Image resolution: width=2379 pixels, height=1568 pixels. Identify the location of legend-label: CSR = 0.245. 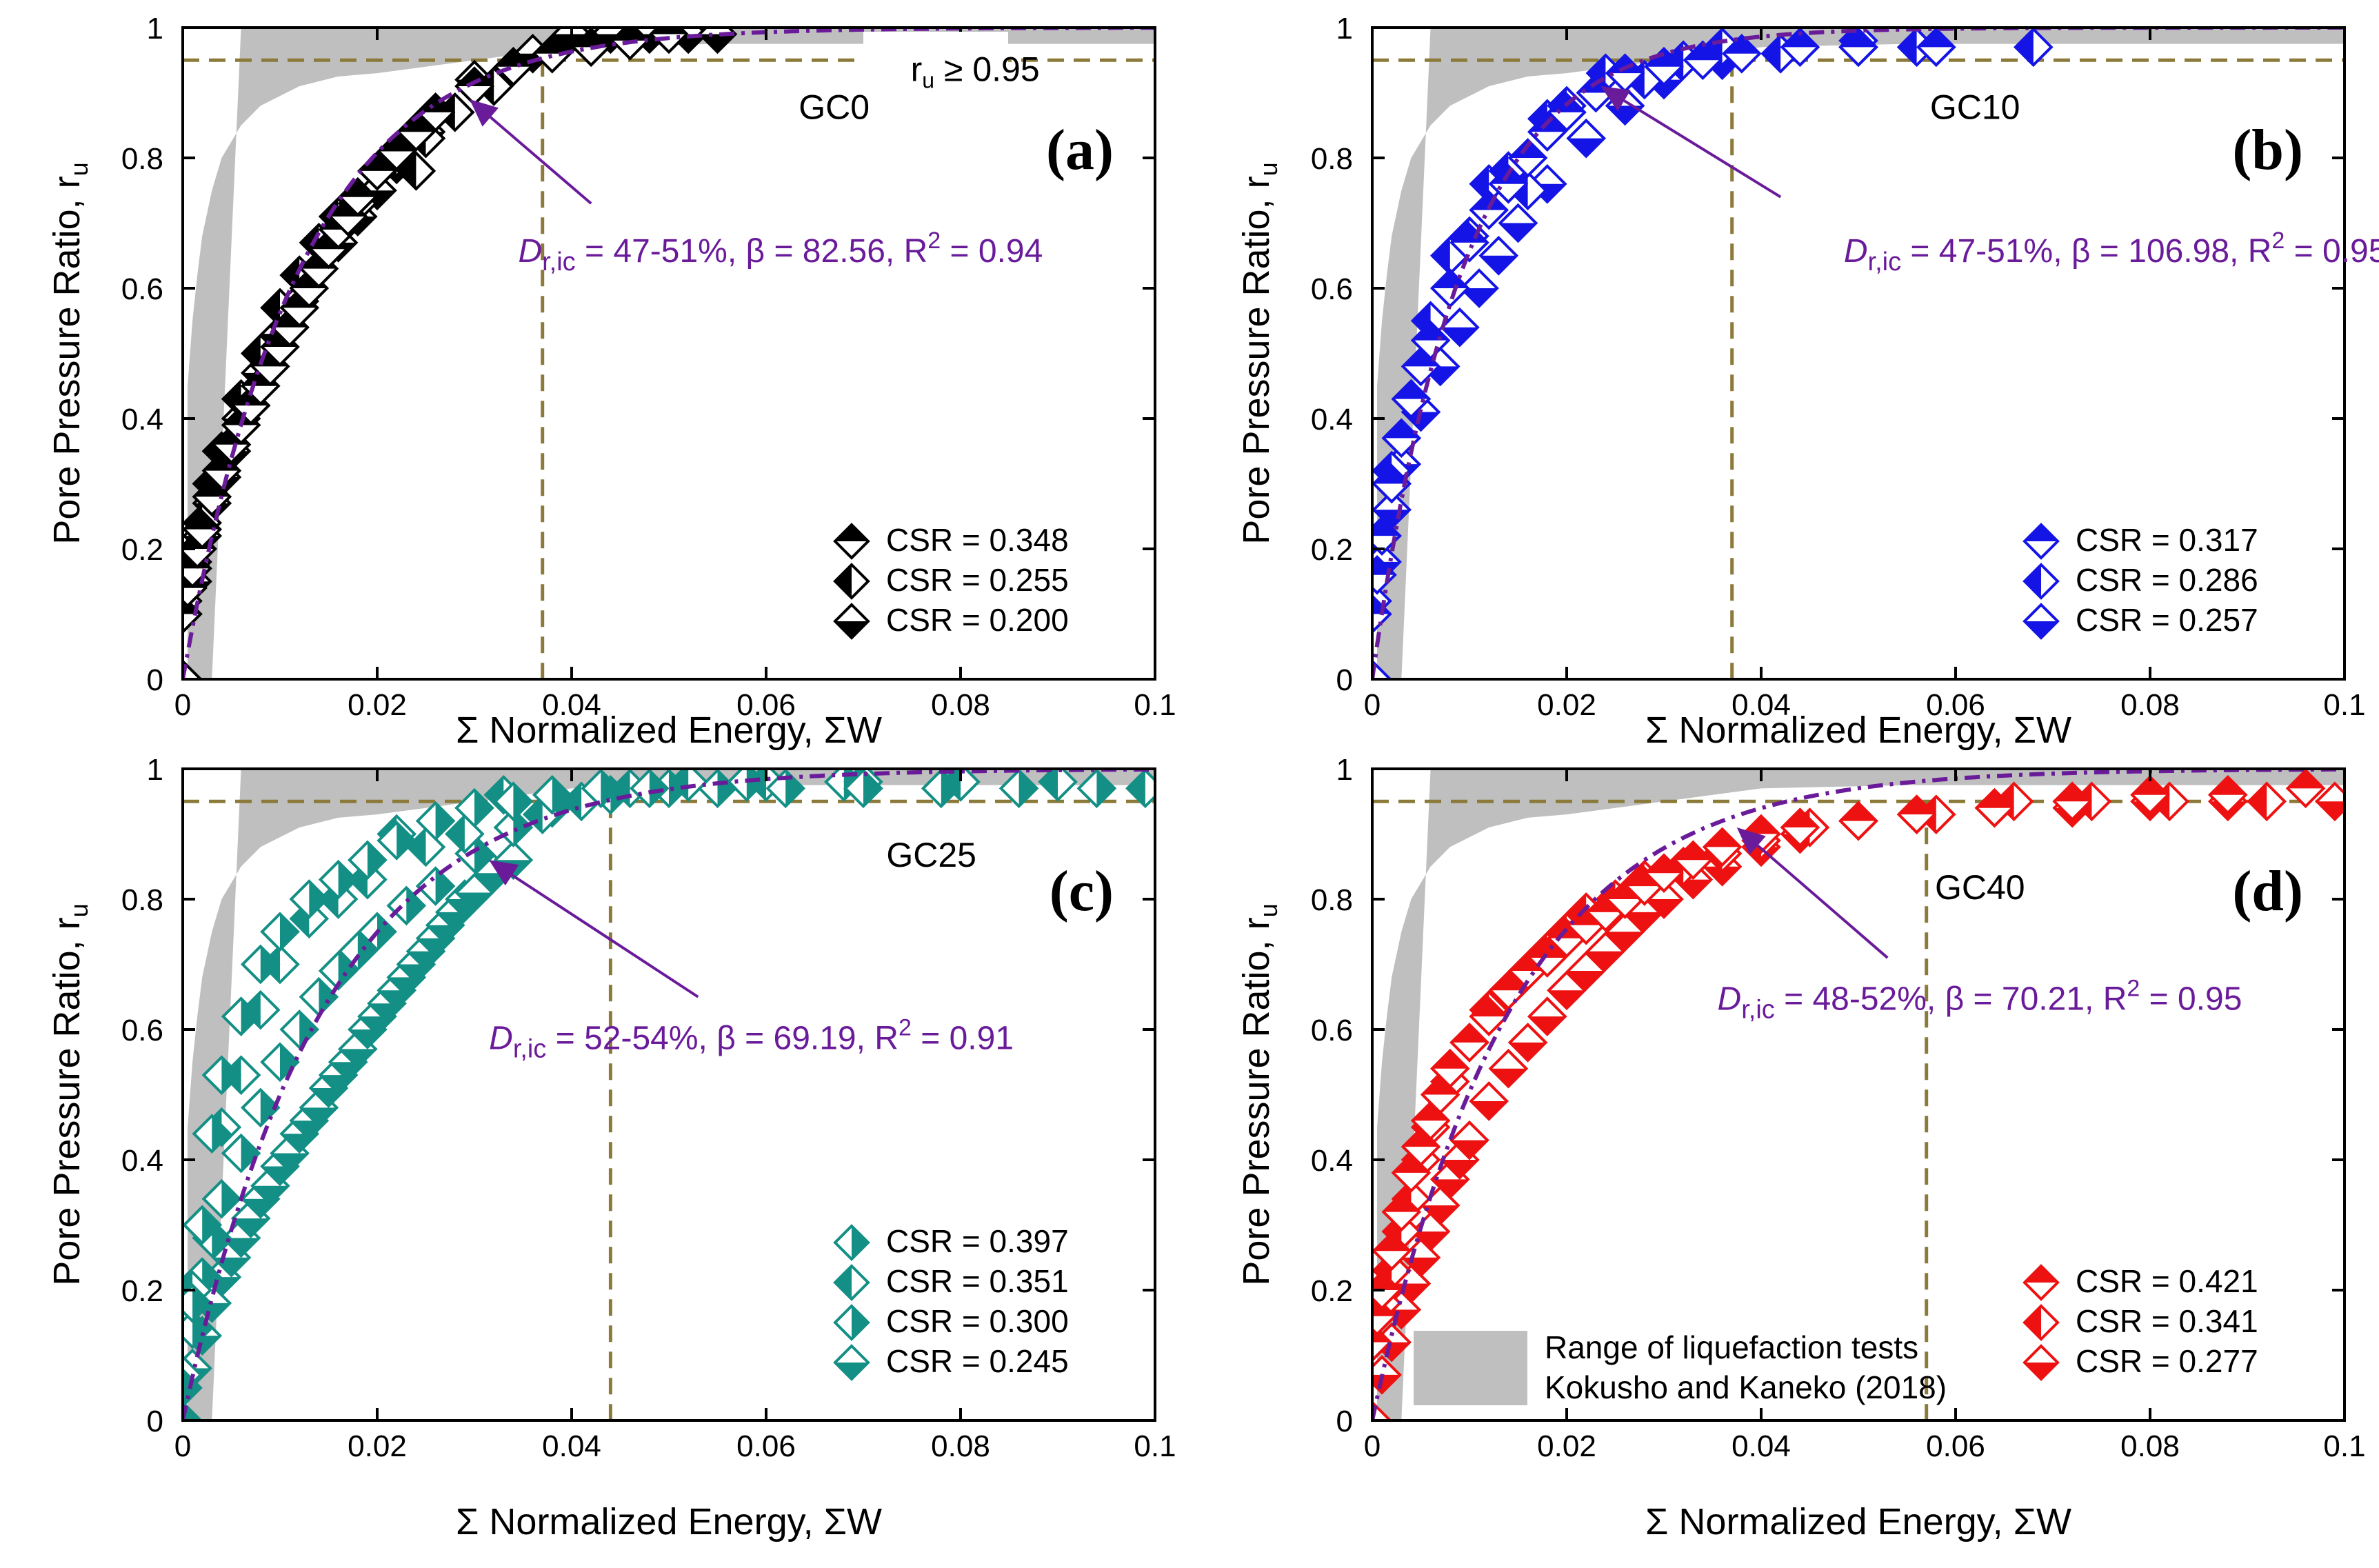
(978, 1361).